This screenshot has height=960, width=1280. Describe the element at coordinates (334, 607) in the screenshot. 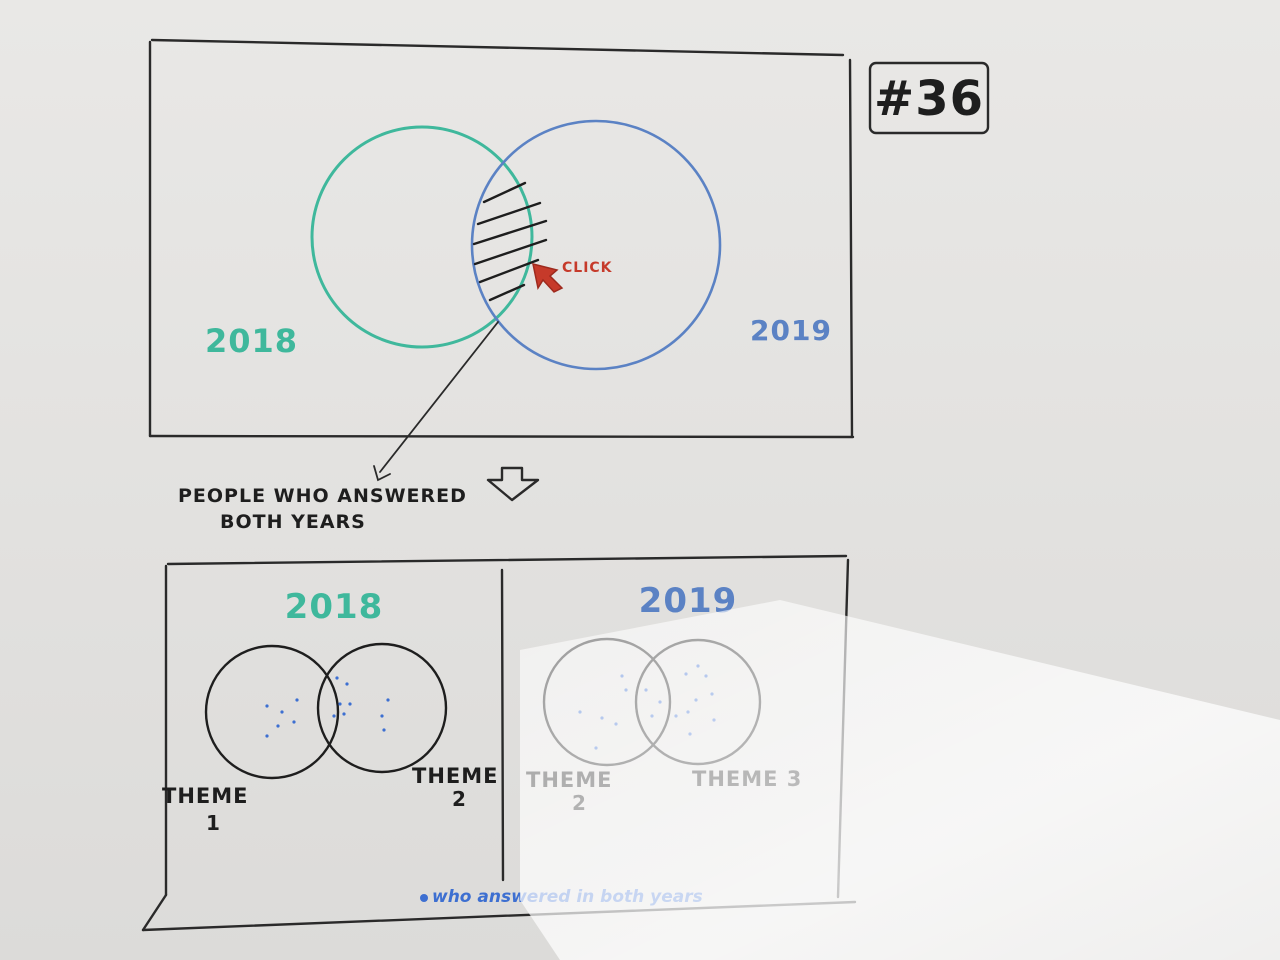

I see `bottom-left-year: 2018` at that location.